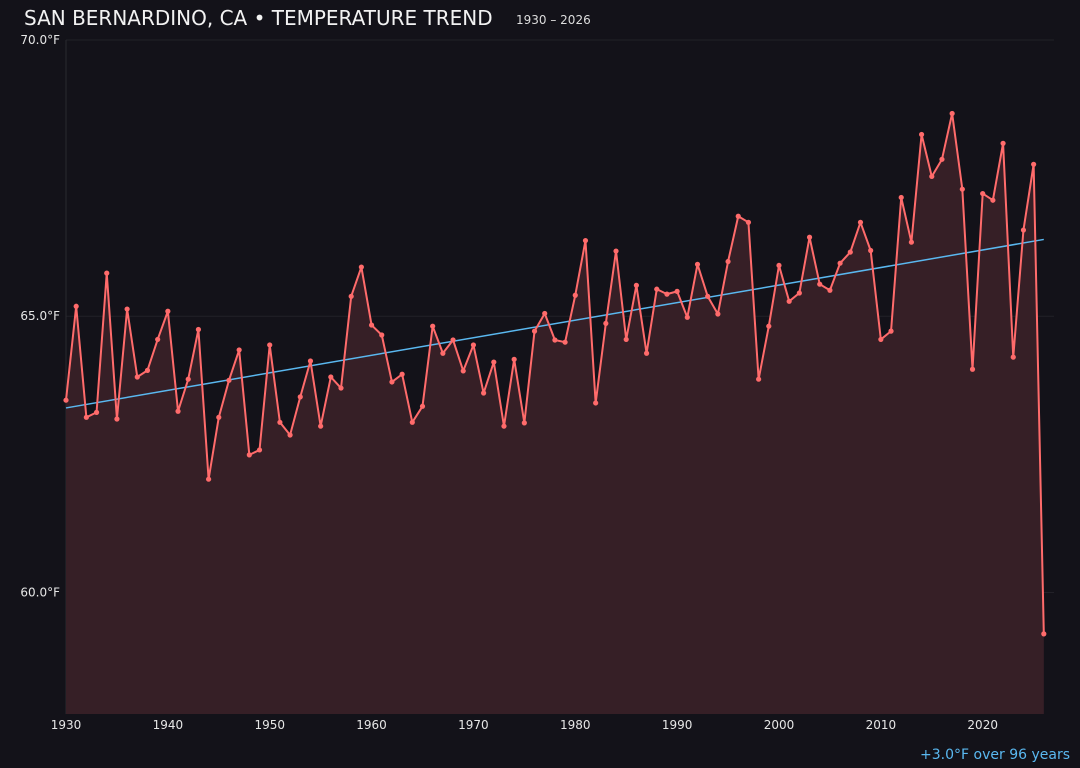 The height and width of the screenshot is (768, 1080). I want to click on y-tick-label: 70.0°F, so click(40, 40).